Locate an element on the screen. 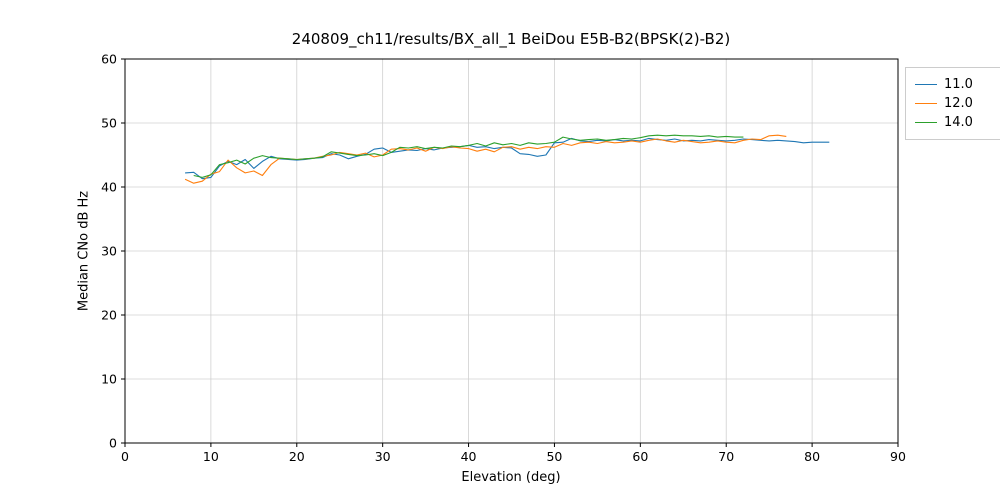 The height and width of the screenshot is (500, 1000). x-tick-label: 70 is located at coordinates (726, 456).